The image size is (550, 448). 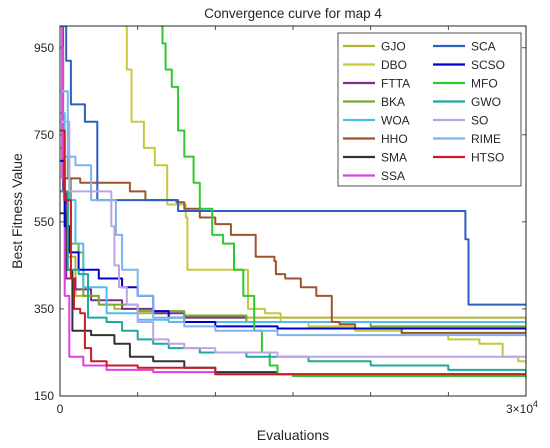 What do you see at coordinates (44, 135) in the screenshot?
I see `y-tick-label: 750` at bounding box center [44, 135].